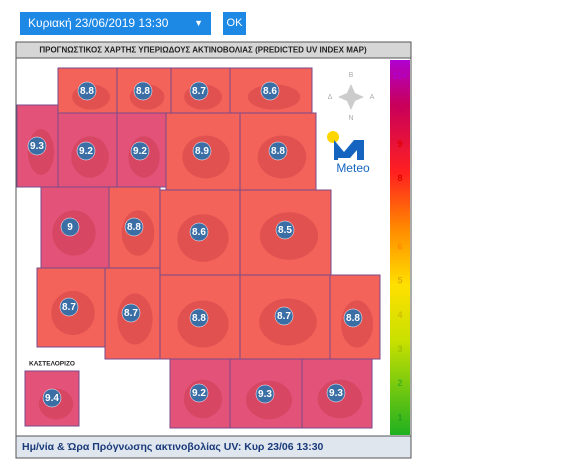 The width and height of the screenshot is (581, 461). What do you see at coordinates (399, 349) in the screenshot?
I see `scale-label: 3` at bounding box center [399, 349].